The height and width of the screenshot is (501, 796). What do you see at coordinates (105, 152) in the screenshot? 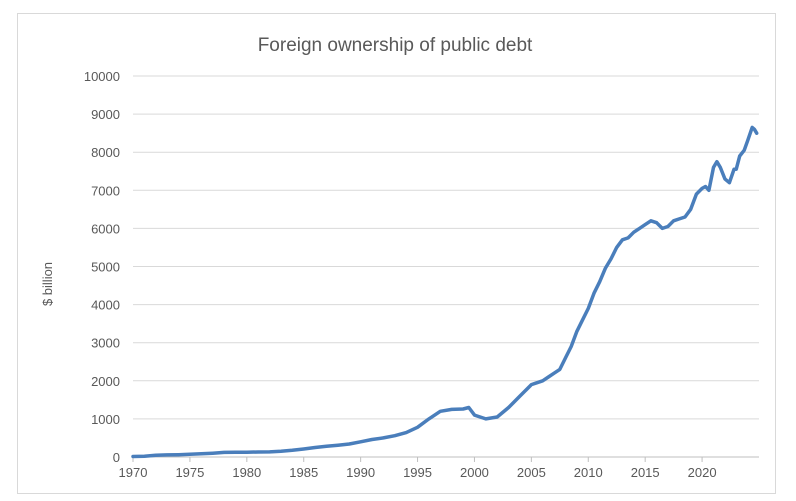
I see `y-tick-label: 8000` at bounding box center [105, 152].